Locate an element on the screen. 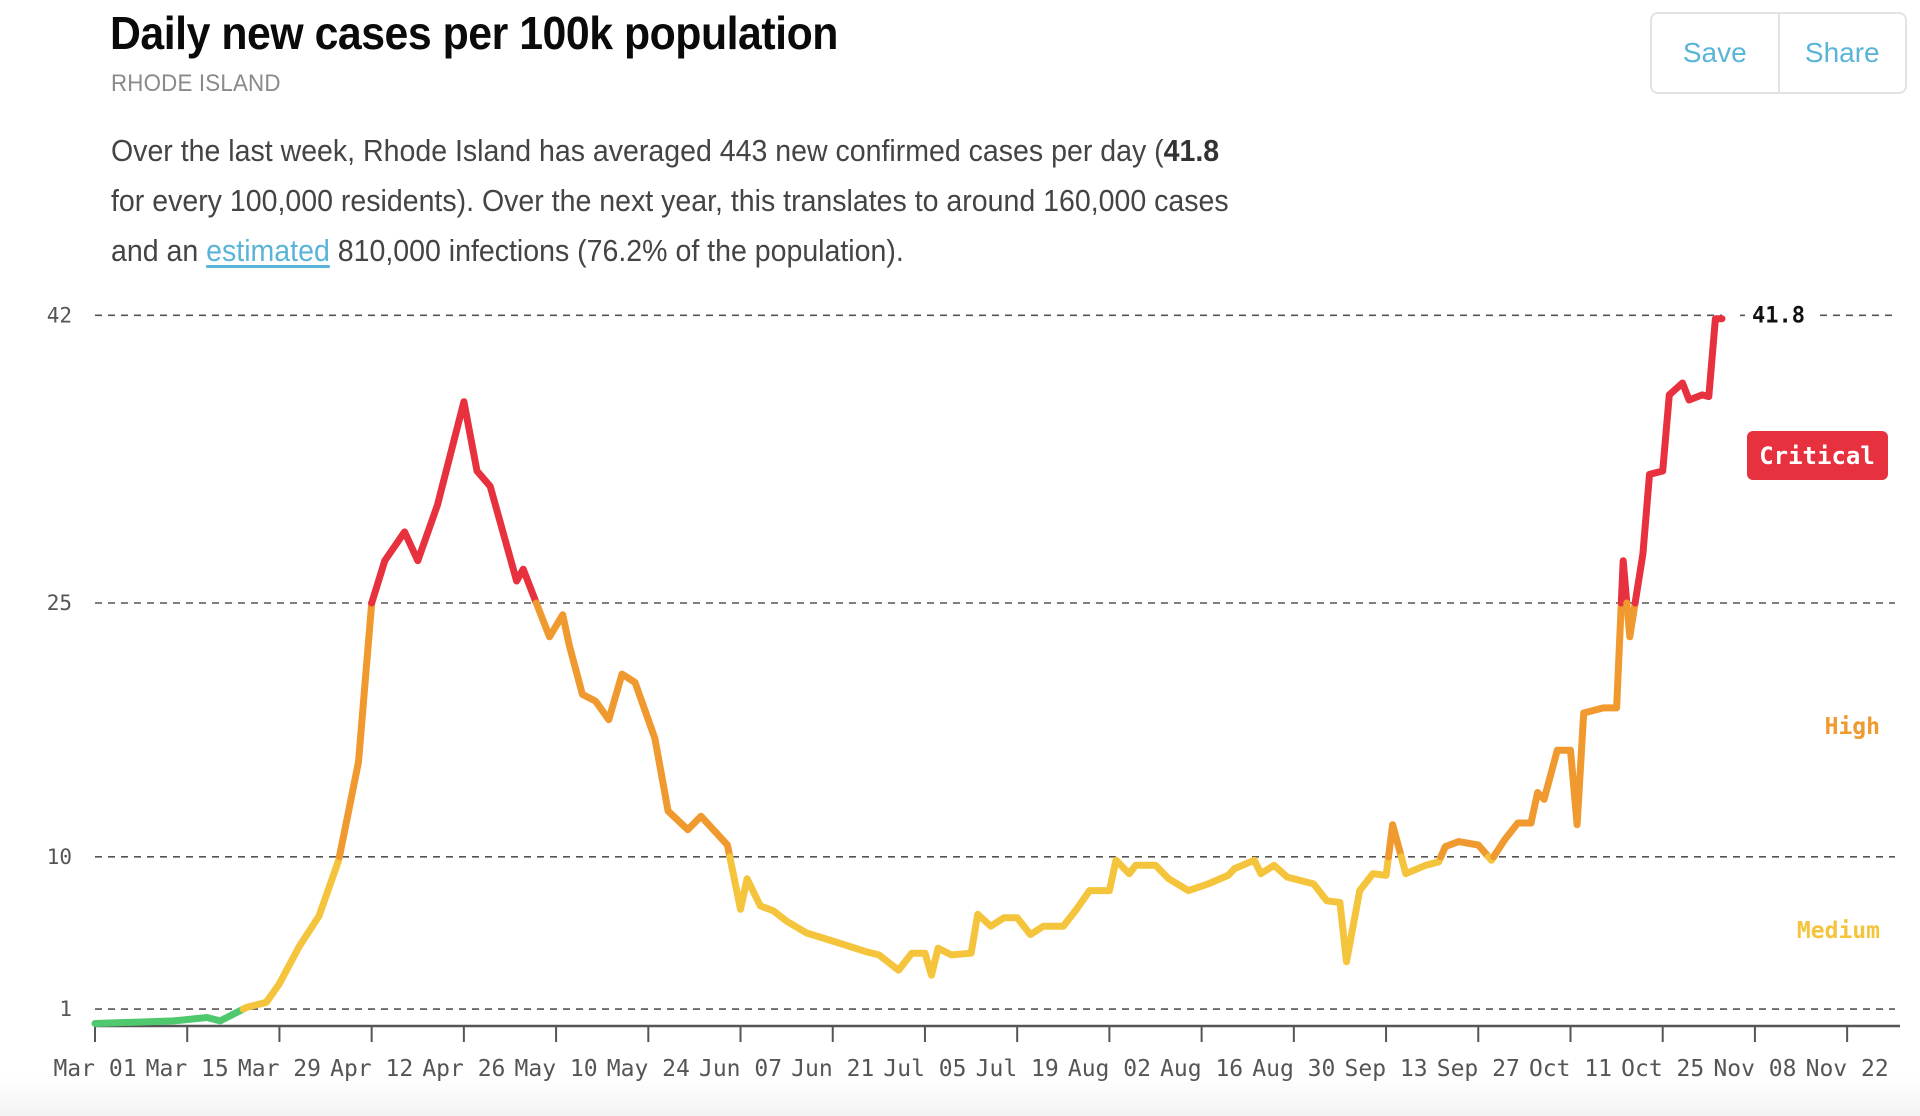  x-tick-label: Mar 29 is located at coordinates (279, 1069).